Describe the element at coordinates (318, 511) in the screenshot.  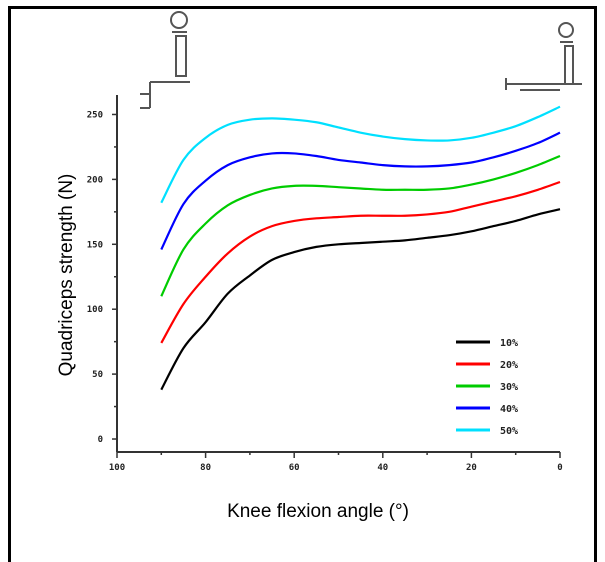
I see `x-axis-title: Knee flexion angle (°)` at that location.